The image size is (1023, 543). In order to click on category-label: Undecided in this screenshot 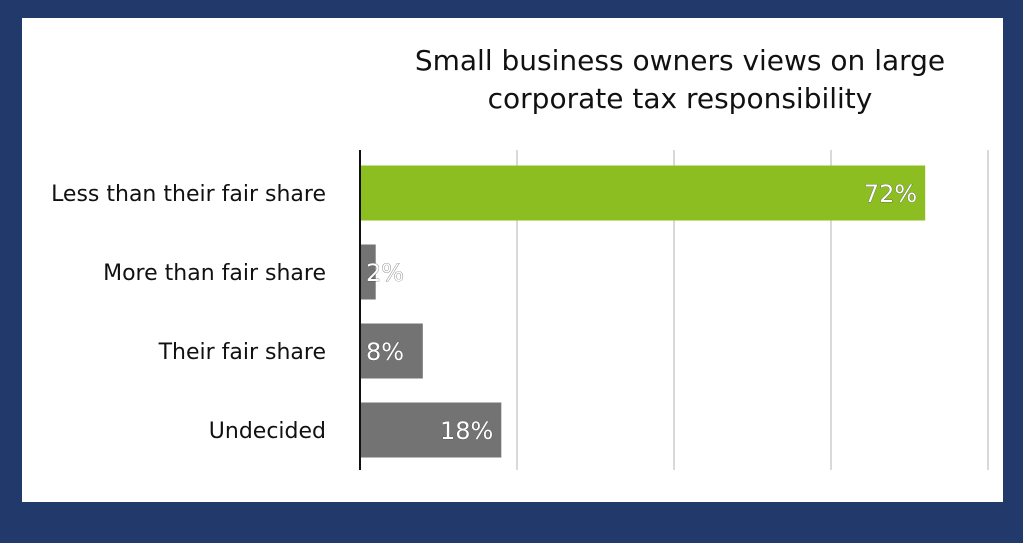, I will do `click(267, 431)`.